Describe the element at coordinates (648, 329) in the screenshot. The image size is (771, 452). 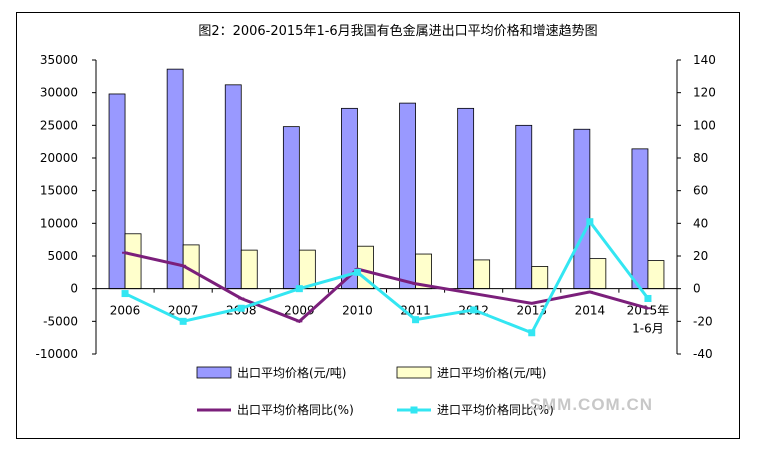
I see `x-tick-sublabel: 1-6月` at that location.